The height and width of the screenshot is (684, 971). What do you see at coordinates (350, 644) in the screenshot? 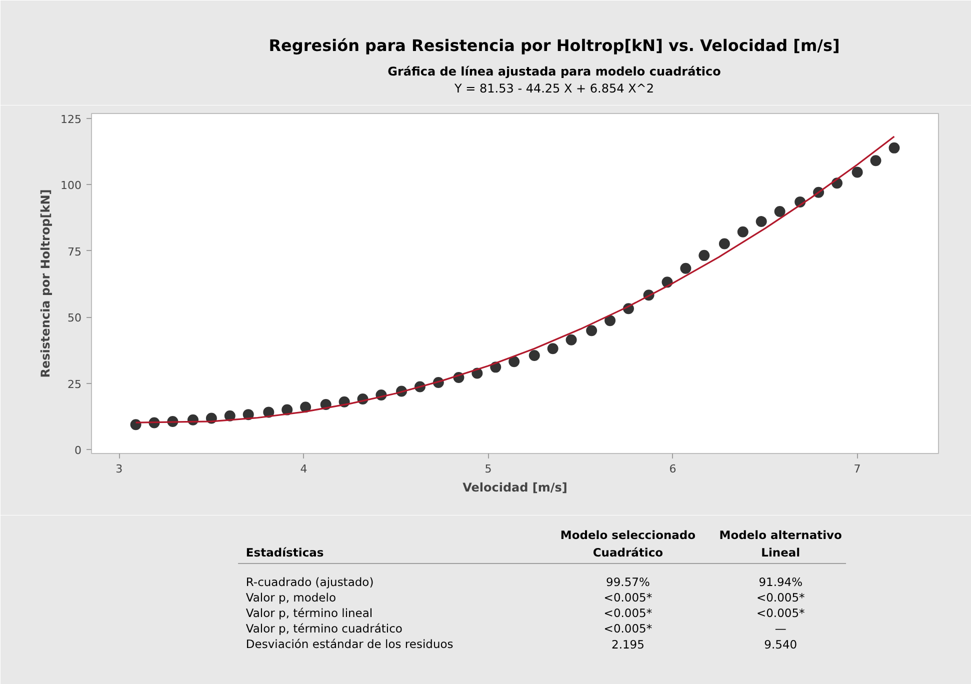
I see `text: Desviación estándar de los residuos` at bounding box center [350, 644].